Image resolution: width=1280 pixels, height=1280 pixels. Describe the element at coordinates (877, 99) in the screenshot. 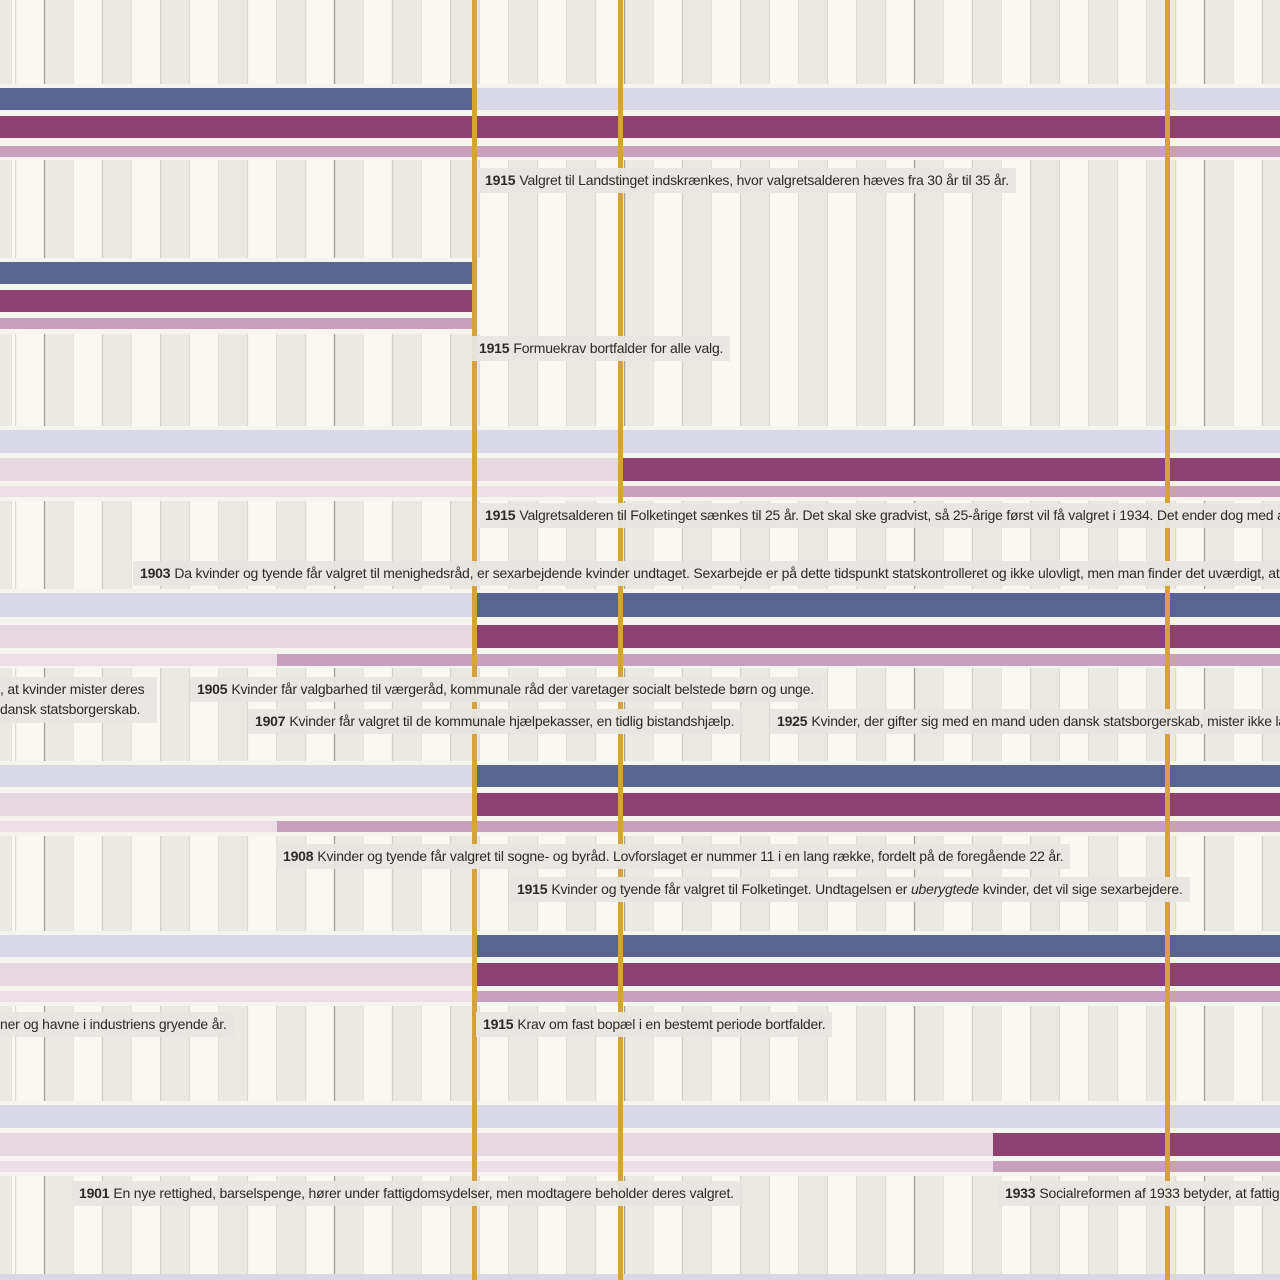

I see `band-blue-a-pale` at that location.